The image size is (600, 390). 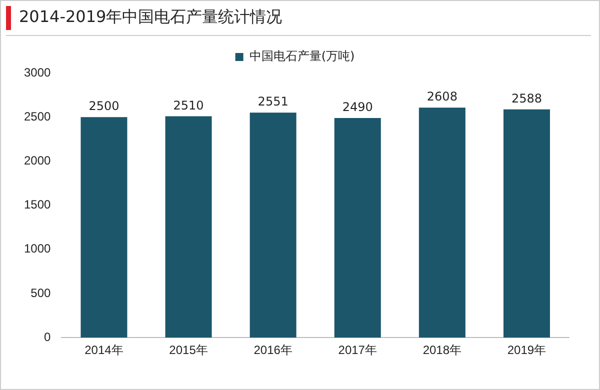 What do you see at coordinates (104, 350) in the screenshot?
I see `x-tick-label: 2014年` at bounding box center [104, 350].